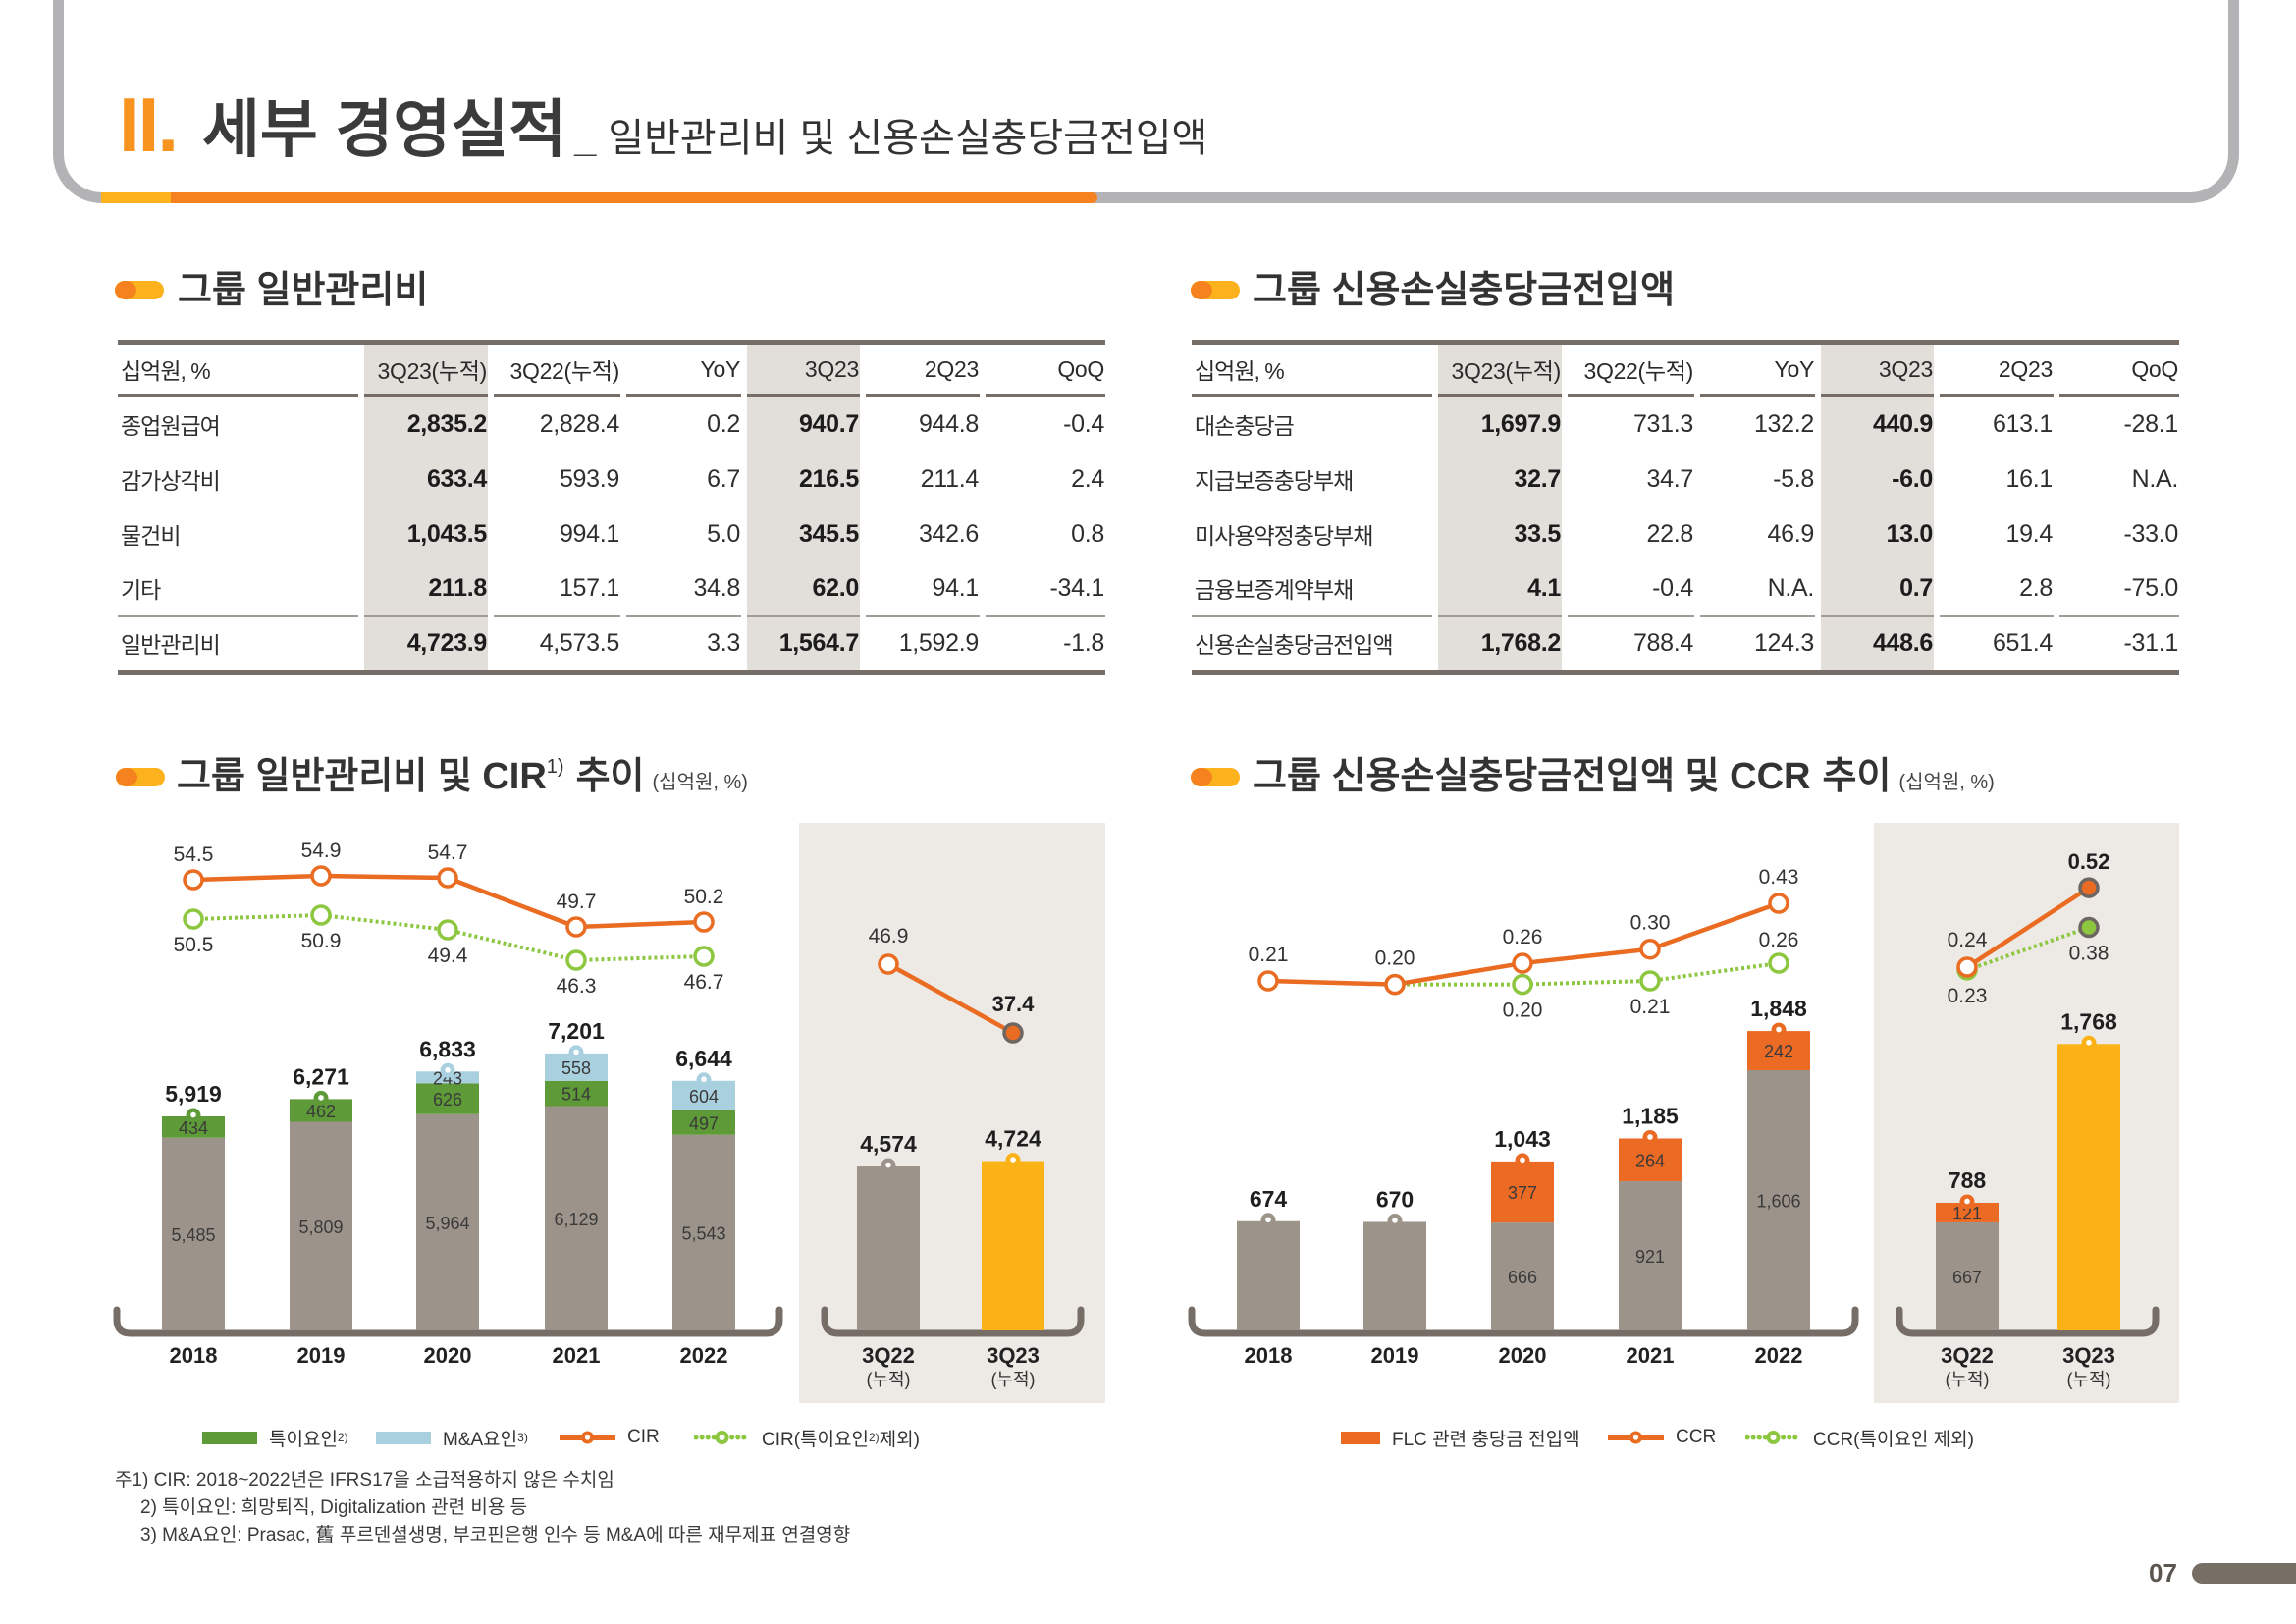 Image resolution: width=2296 pixels, height=1624 pixels. I want to click on legend-label: CIR(특이요인, so click(815, 1439).